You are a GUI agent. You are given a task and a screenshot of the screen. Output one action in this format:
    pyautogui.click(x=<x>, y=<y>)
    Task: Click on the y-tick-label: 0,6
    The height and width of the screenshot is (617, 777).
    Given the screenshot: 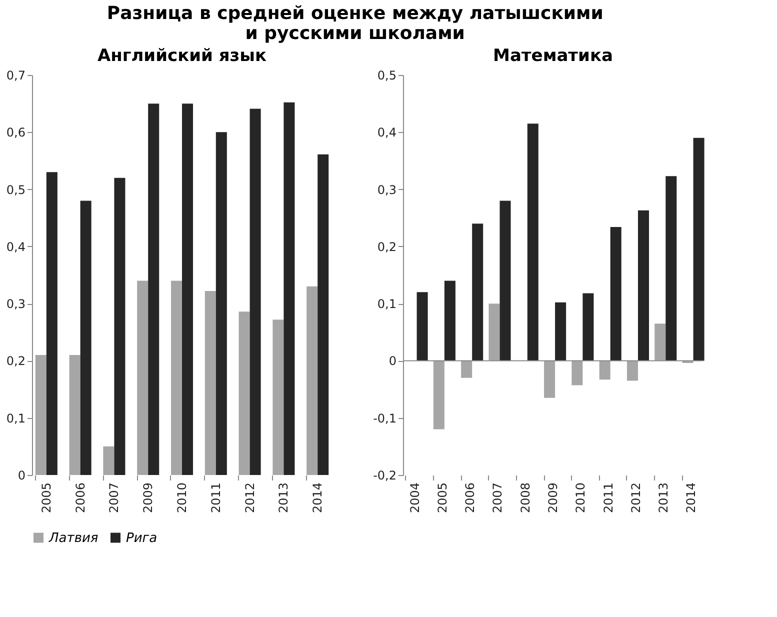 What is the action you would take?
    pyautogui.click(x=16, y=133)
    